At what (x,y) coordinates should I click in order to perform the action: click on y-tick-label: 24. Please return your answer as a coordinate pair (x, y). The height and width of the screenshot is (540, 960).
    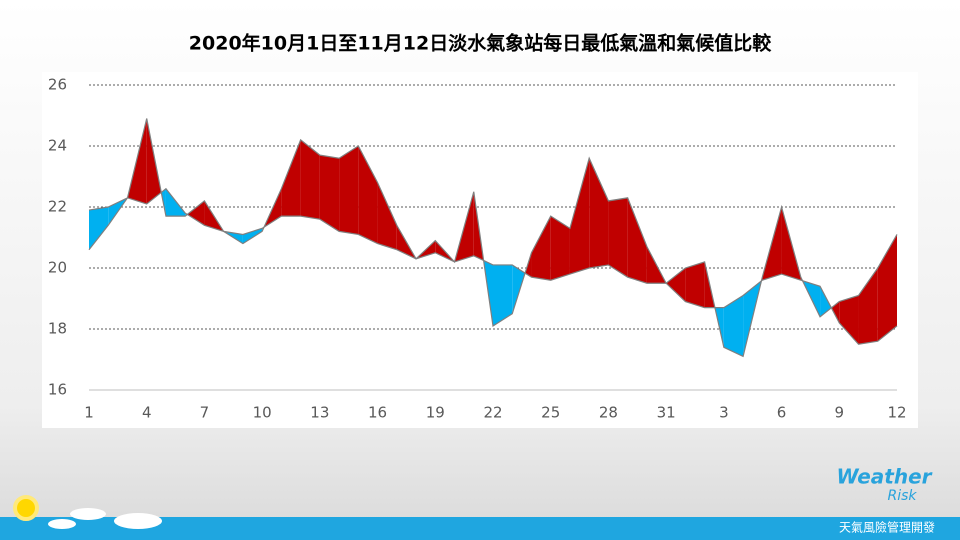
    Looking at the image, I should click on (57, 146).